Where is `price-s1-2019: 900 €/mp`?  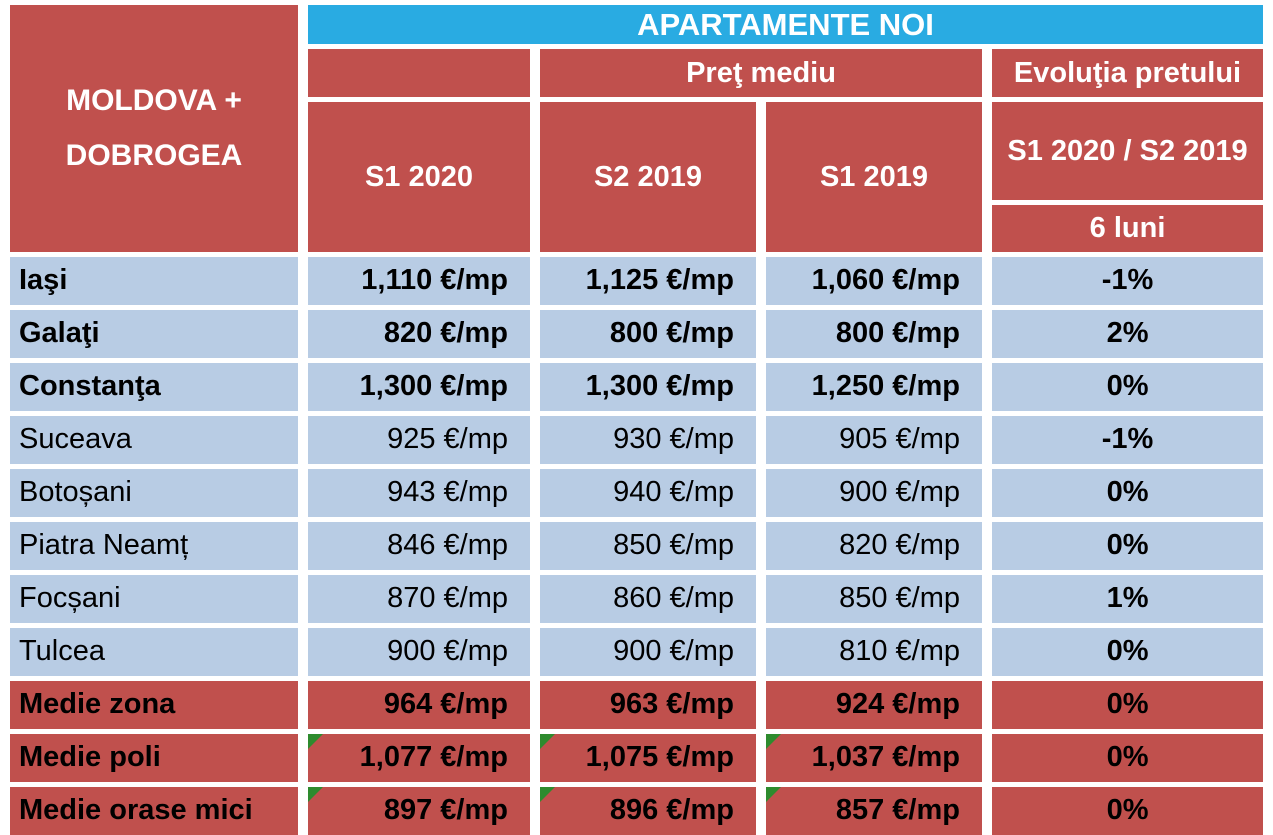 price-s1-2019: 900 €/mp is located at coordinates (874, 492).